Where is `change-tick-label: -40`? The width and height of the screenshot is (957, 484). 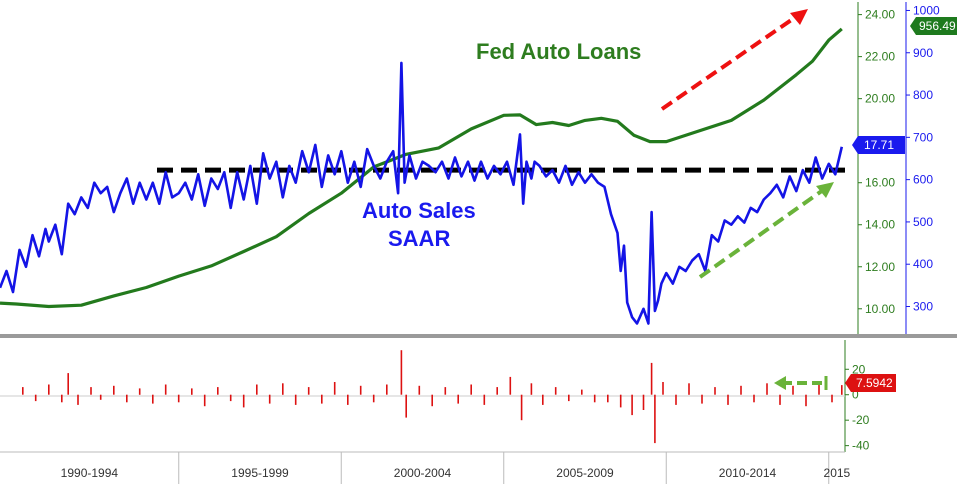
change-tick-label: -40 is located at coordinates (861, 446).